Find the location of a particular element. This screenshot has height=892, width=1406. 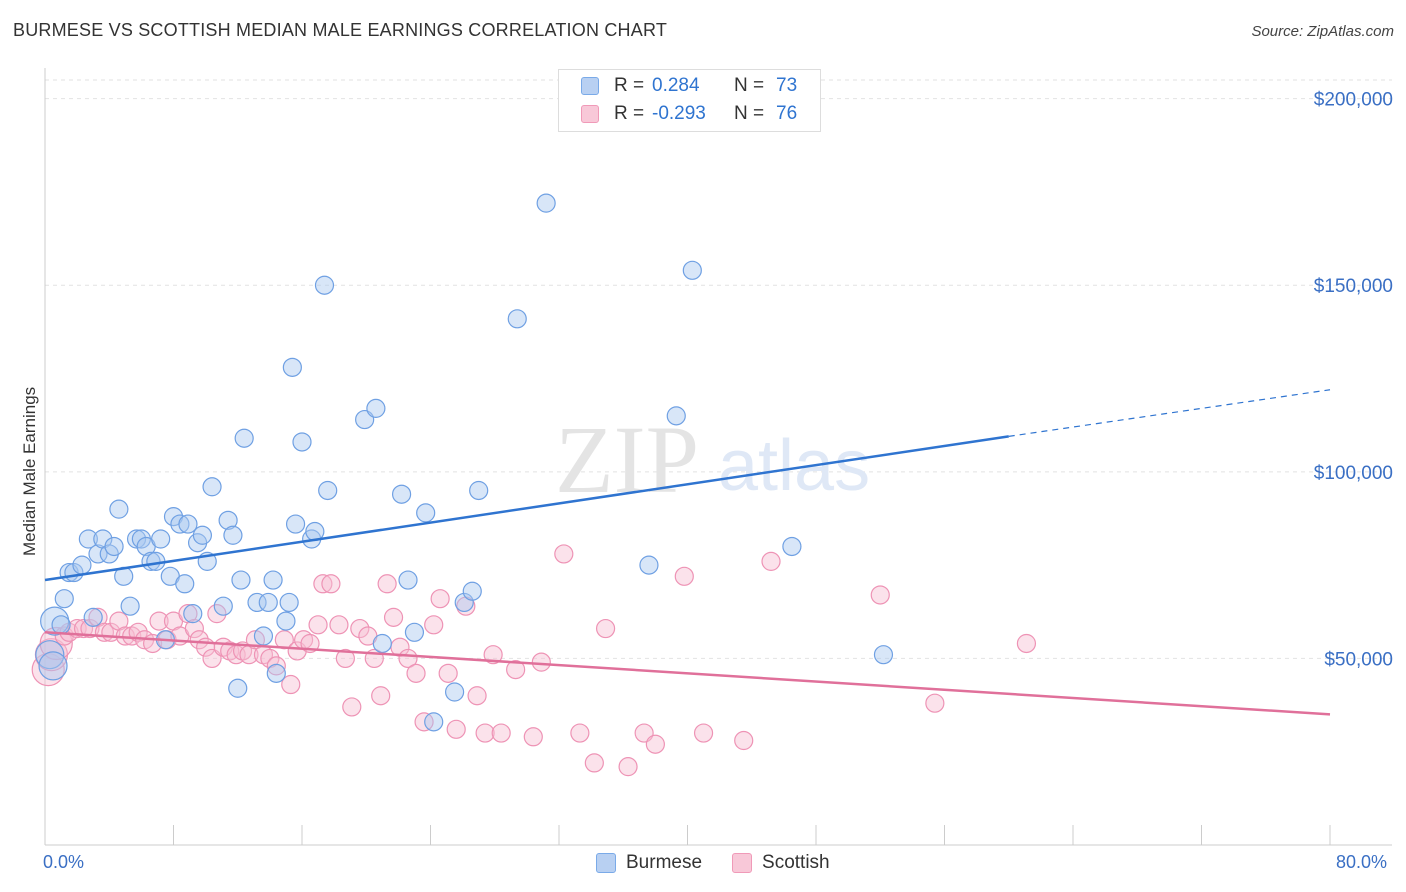

legend-row-scottish: R = -0.293 N = 76 is located at coordinates (689, 114).